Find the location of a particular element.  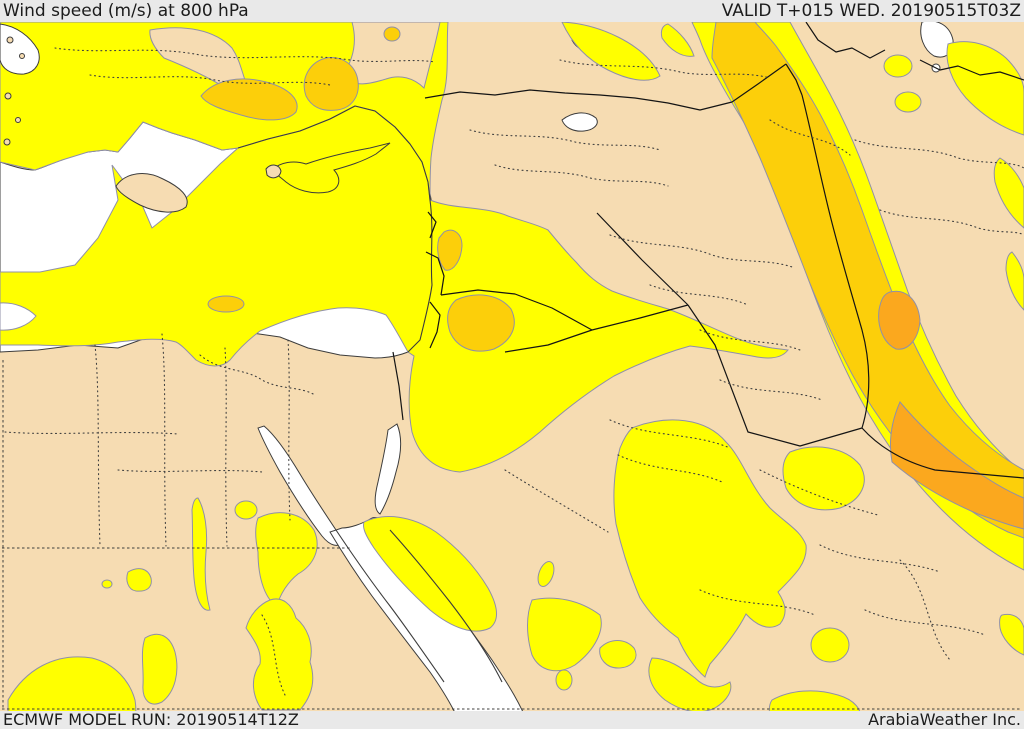

wind-band-1-nile-strip is located at coordinates (201, 554).